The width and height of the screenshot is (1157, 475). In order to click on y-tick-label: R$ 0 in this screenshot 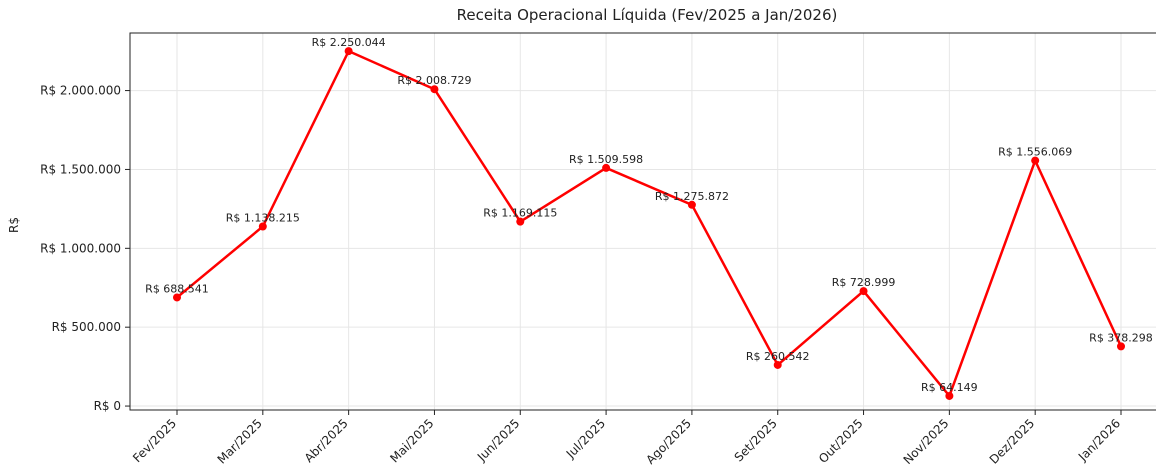, I will do `click(107, 406)`.